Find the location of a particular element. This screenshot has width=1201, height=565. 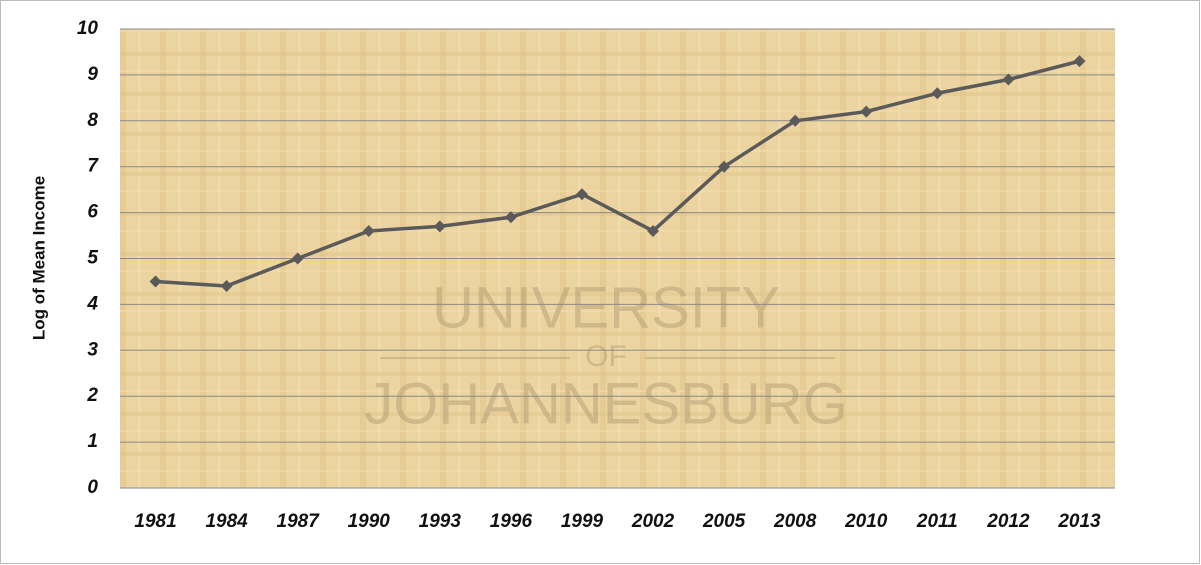

y-tick-label: 0 is located at coordinates (92, 487).